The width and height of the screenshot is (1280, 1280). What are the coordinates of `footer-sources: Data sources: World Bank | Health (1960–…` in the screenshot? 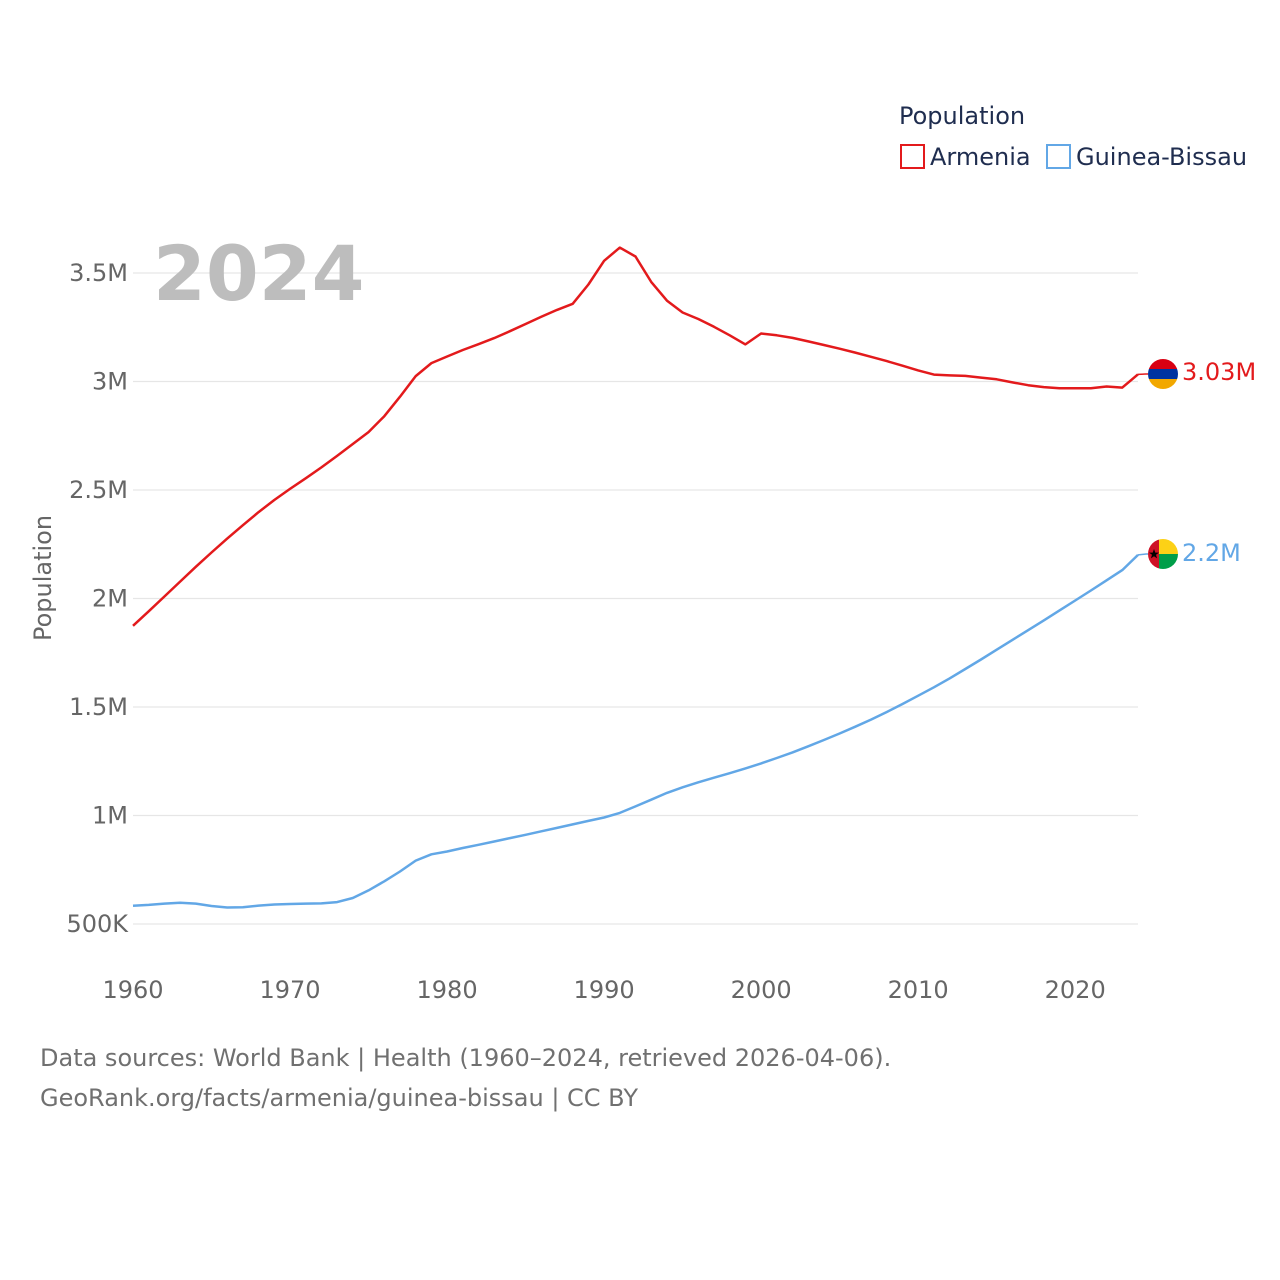 It's located at (466, 1058).